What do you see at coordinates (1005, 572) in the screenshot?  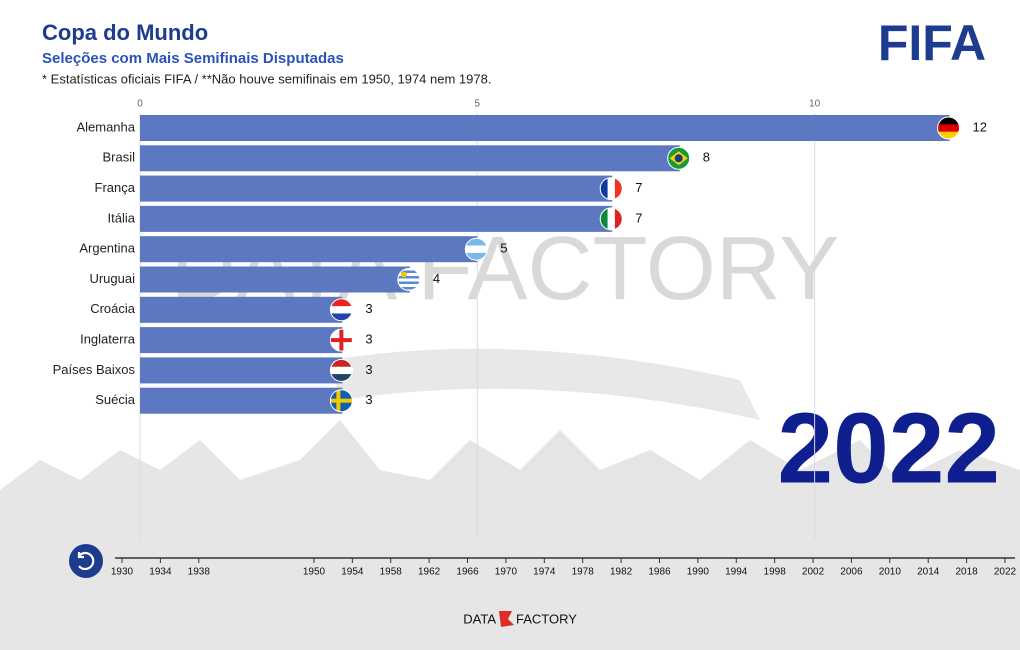 I see `timeline-label: 2022` at bounding box center [1005, 572].